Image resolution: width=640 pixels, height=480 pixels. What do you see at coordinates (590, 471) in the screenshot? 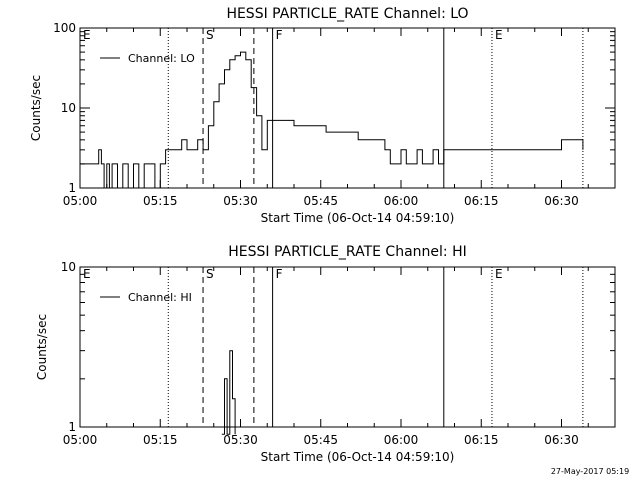
I see `timestamp: 27-May-2017 05:19` at bounding box center [590, 471].